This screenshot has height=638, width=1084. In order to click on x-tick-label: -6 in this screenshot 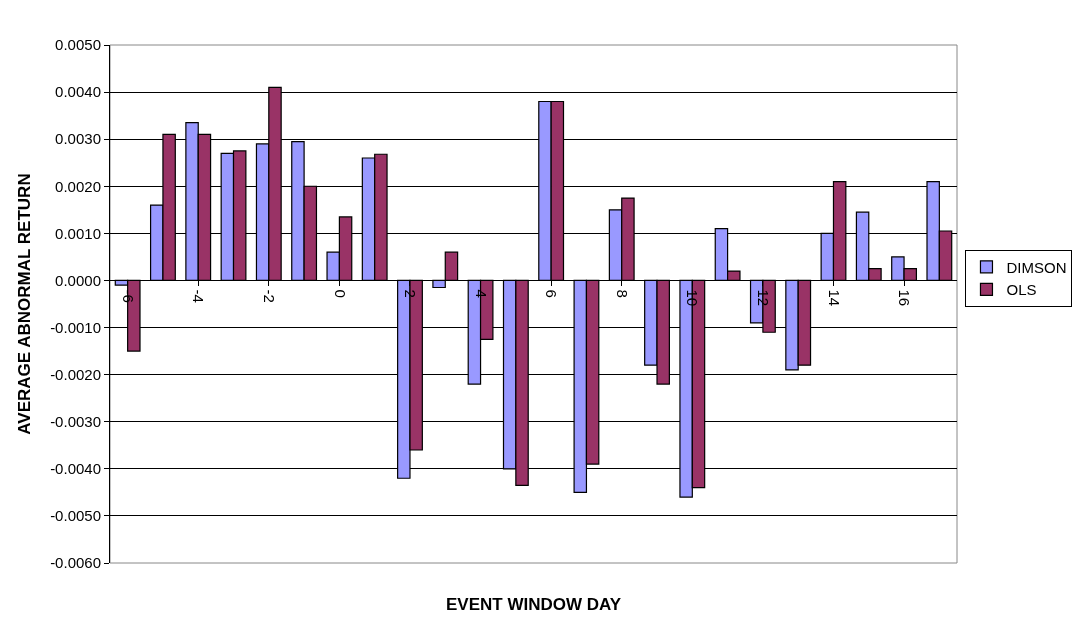, I will do `click(128, 296)`.